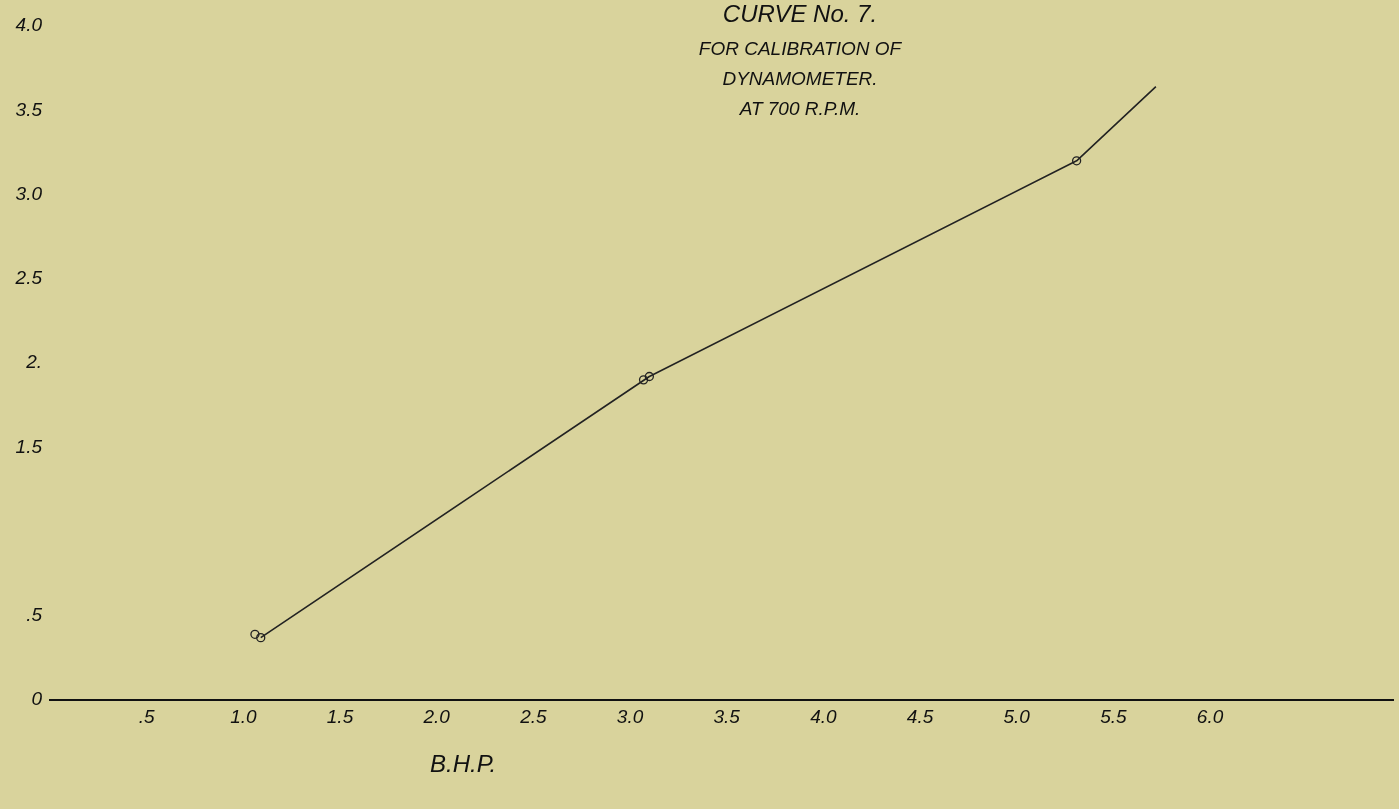 The height and width of the screenshot is (809, 1399). I want to click on x-axis-title: B.H.P., so click(463, 764).